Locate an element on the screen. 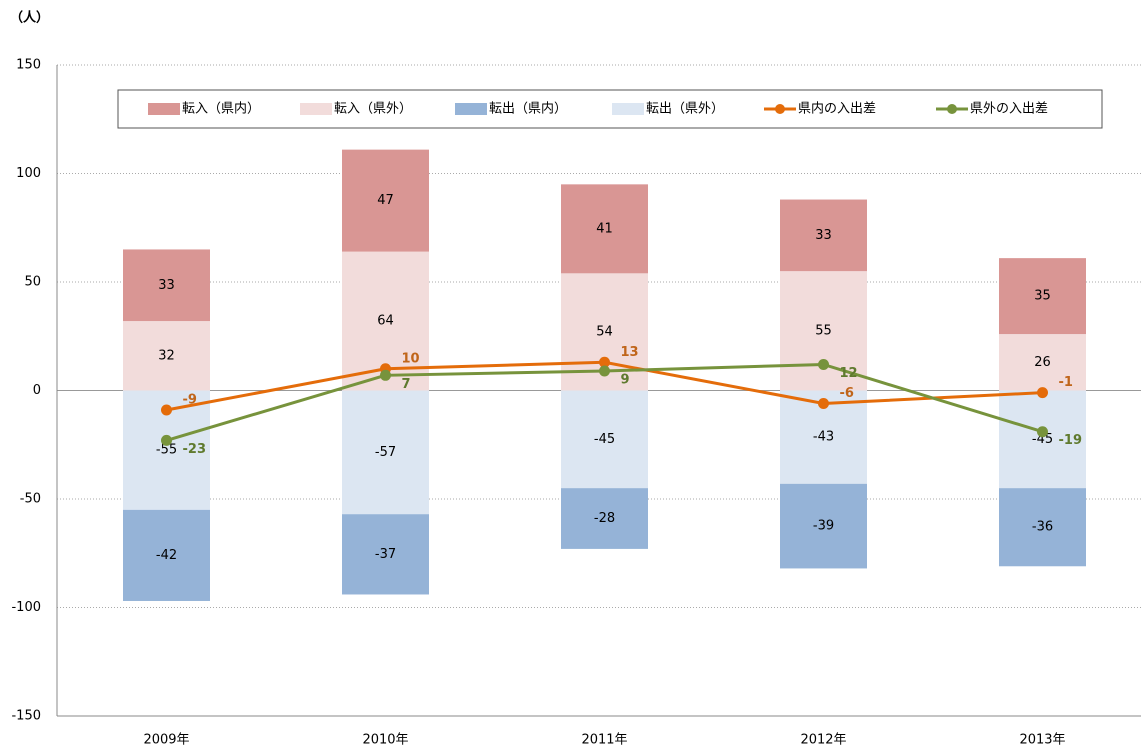  value-label: 47 is located at coordinates (385, 200).